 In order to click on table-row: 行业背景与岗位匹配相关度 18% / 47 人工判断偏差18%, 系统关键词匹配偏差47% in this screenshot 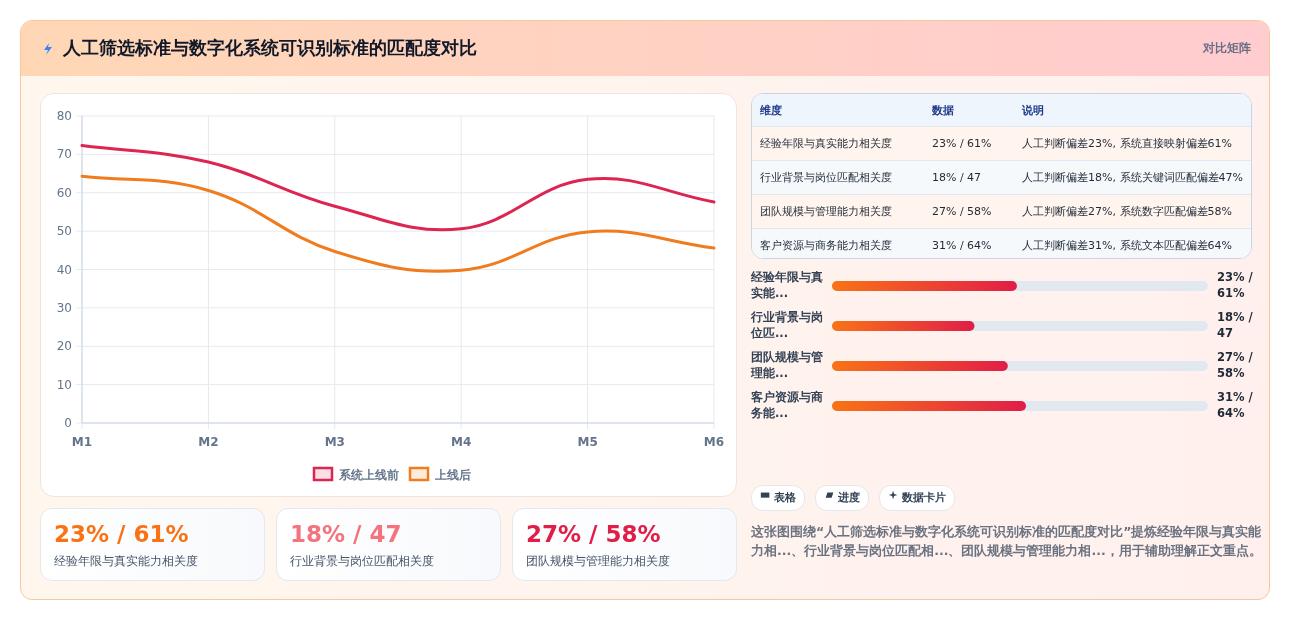, I will do `click(1001, 177)`.